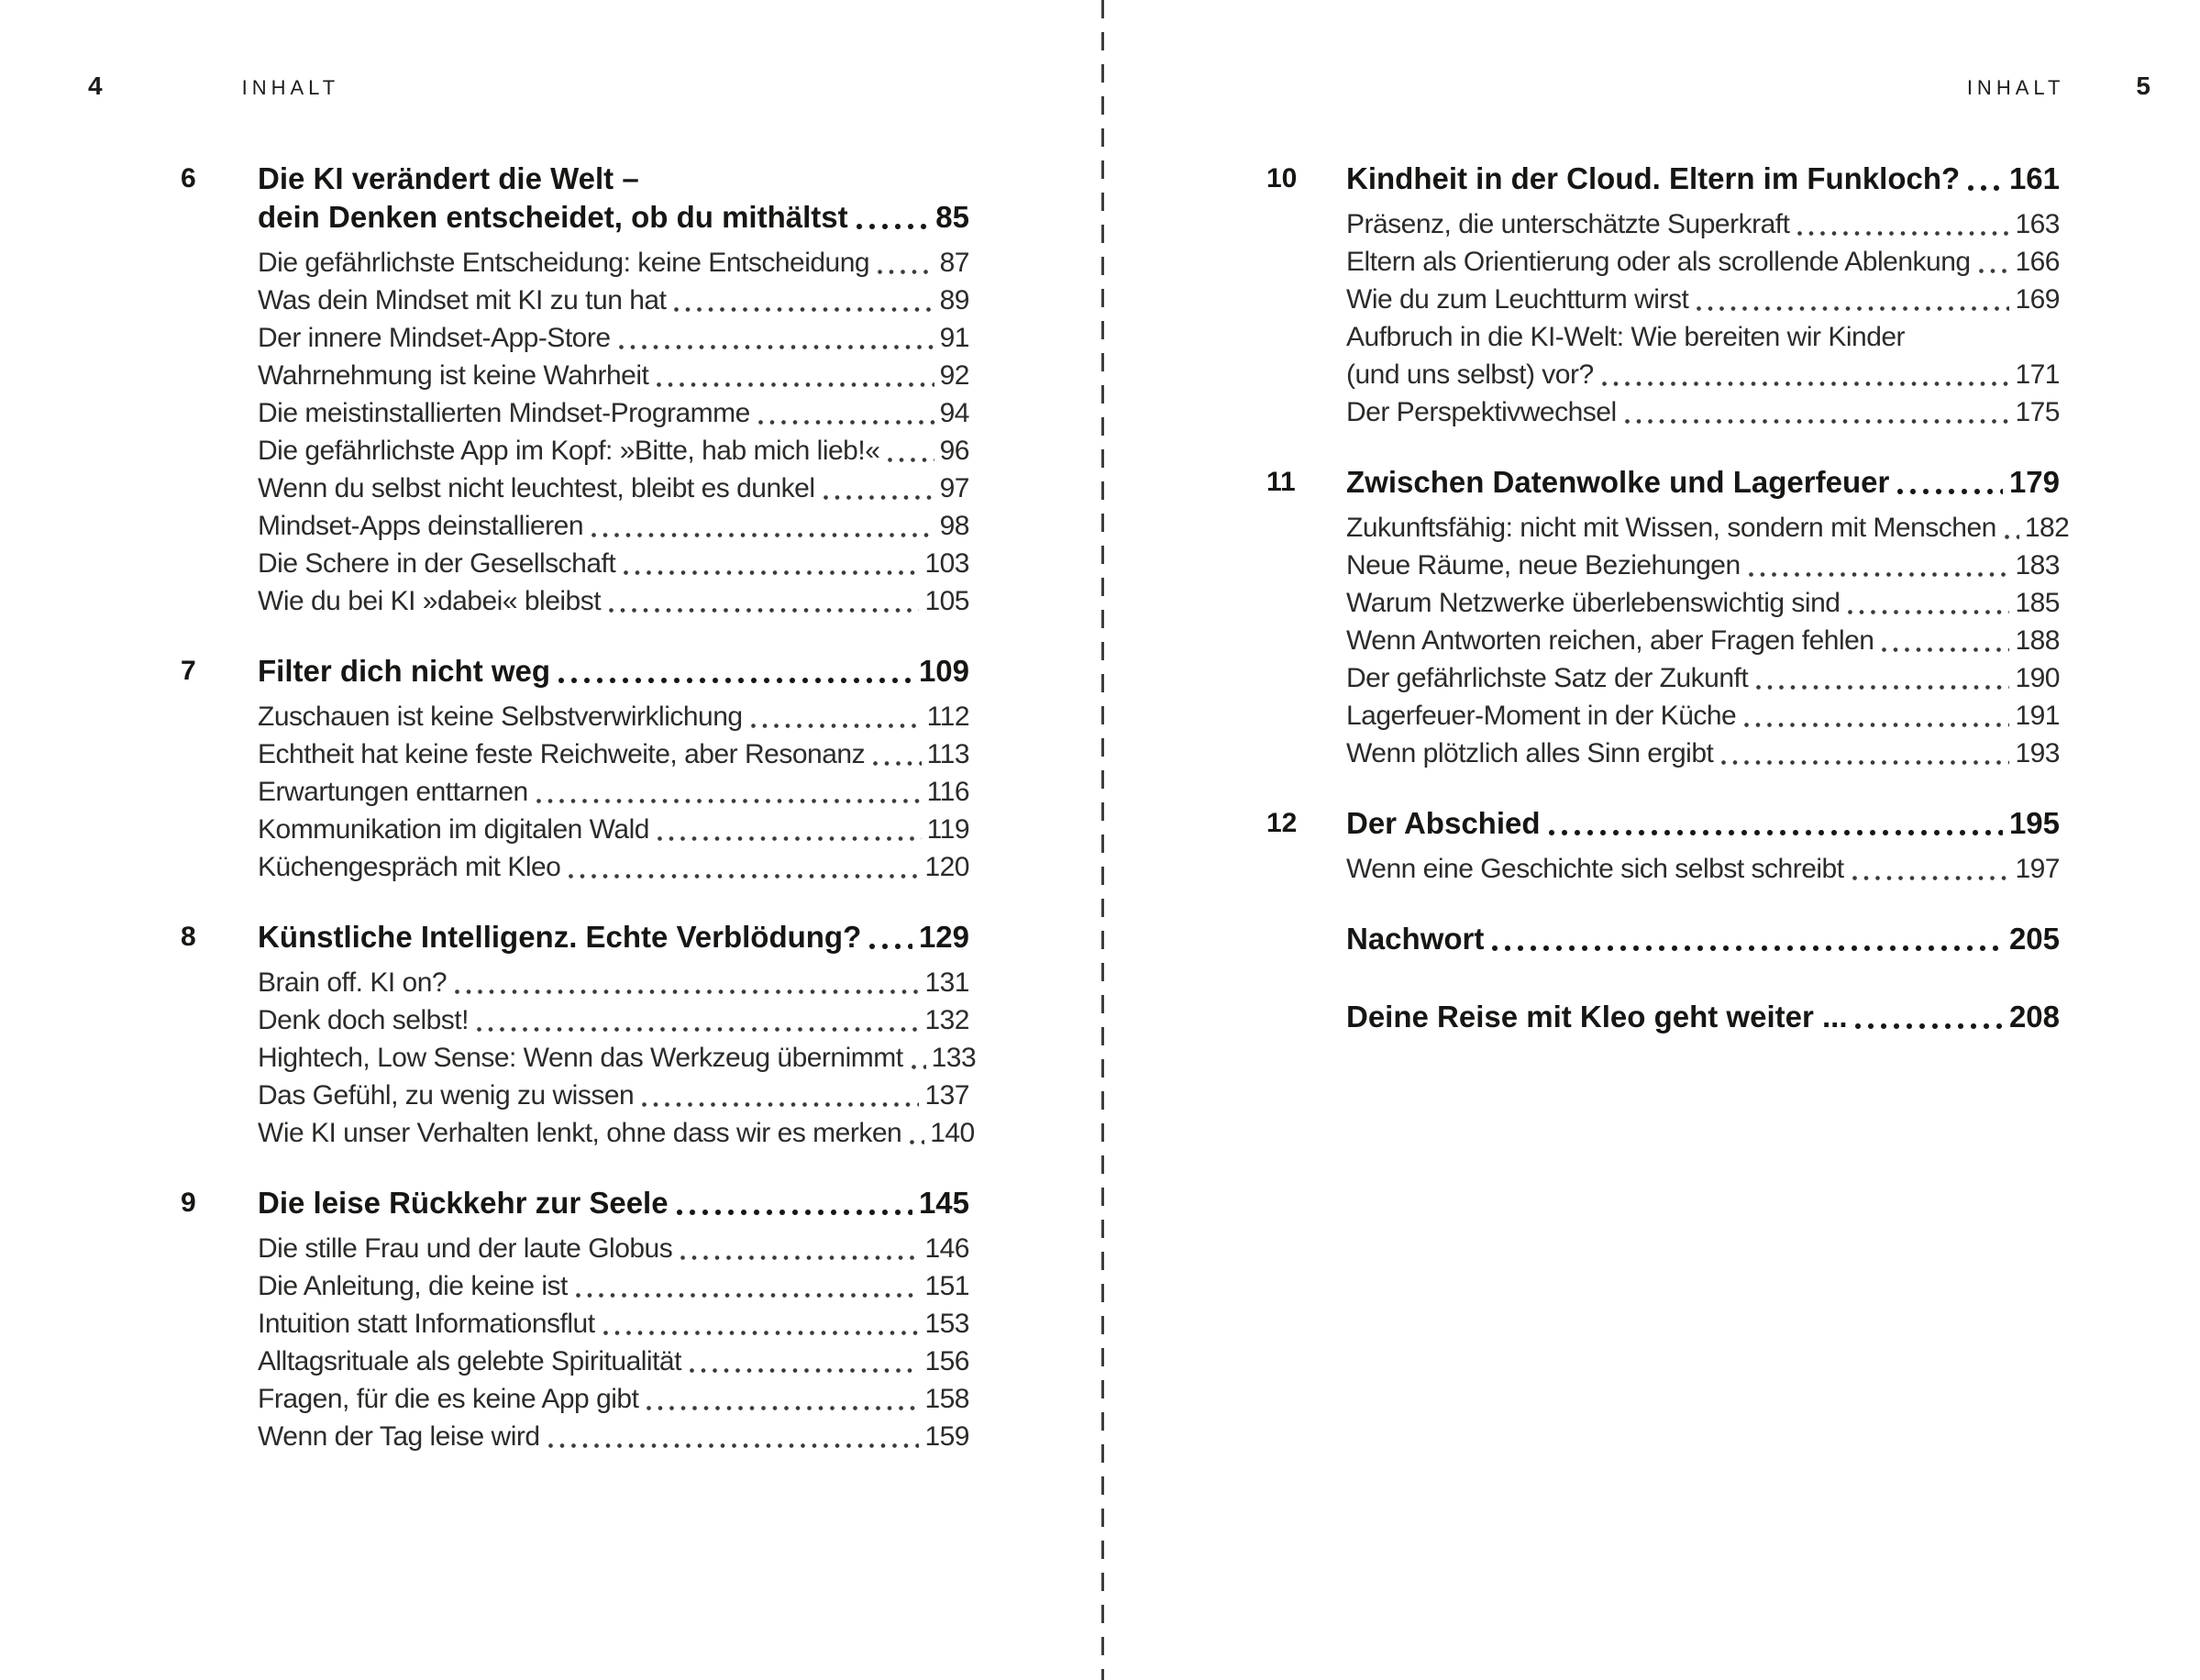  I want to click on entry-title: Lagerfeuer-Moment in der Küche, so click(1542, 716).